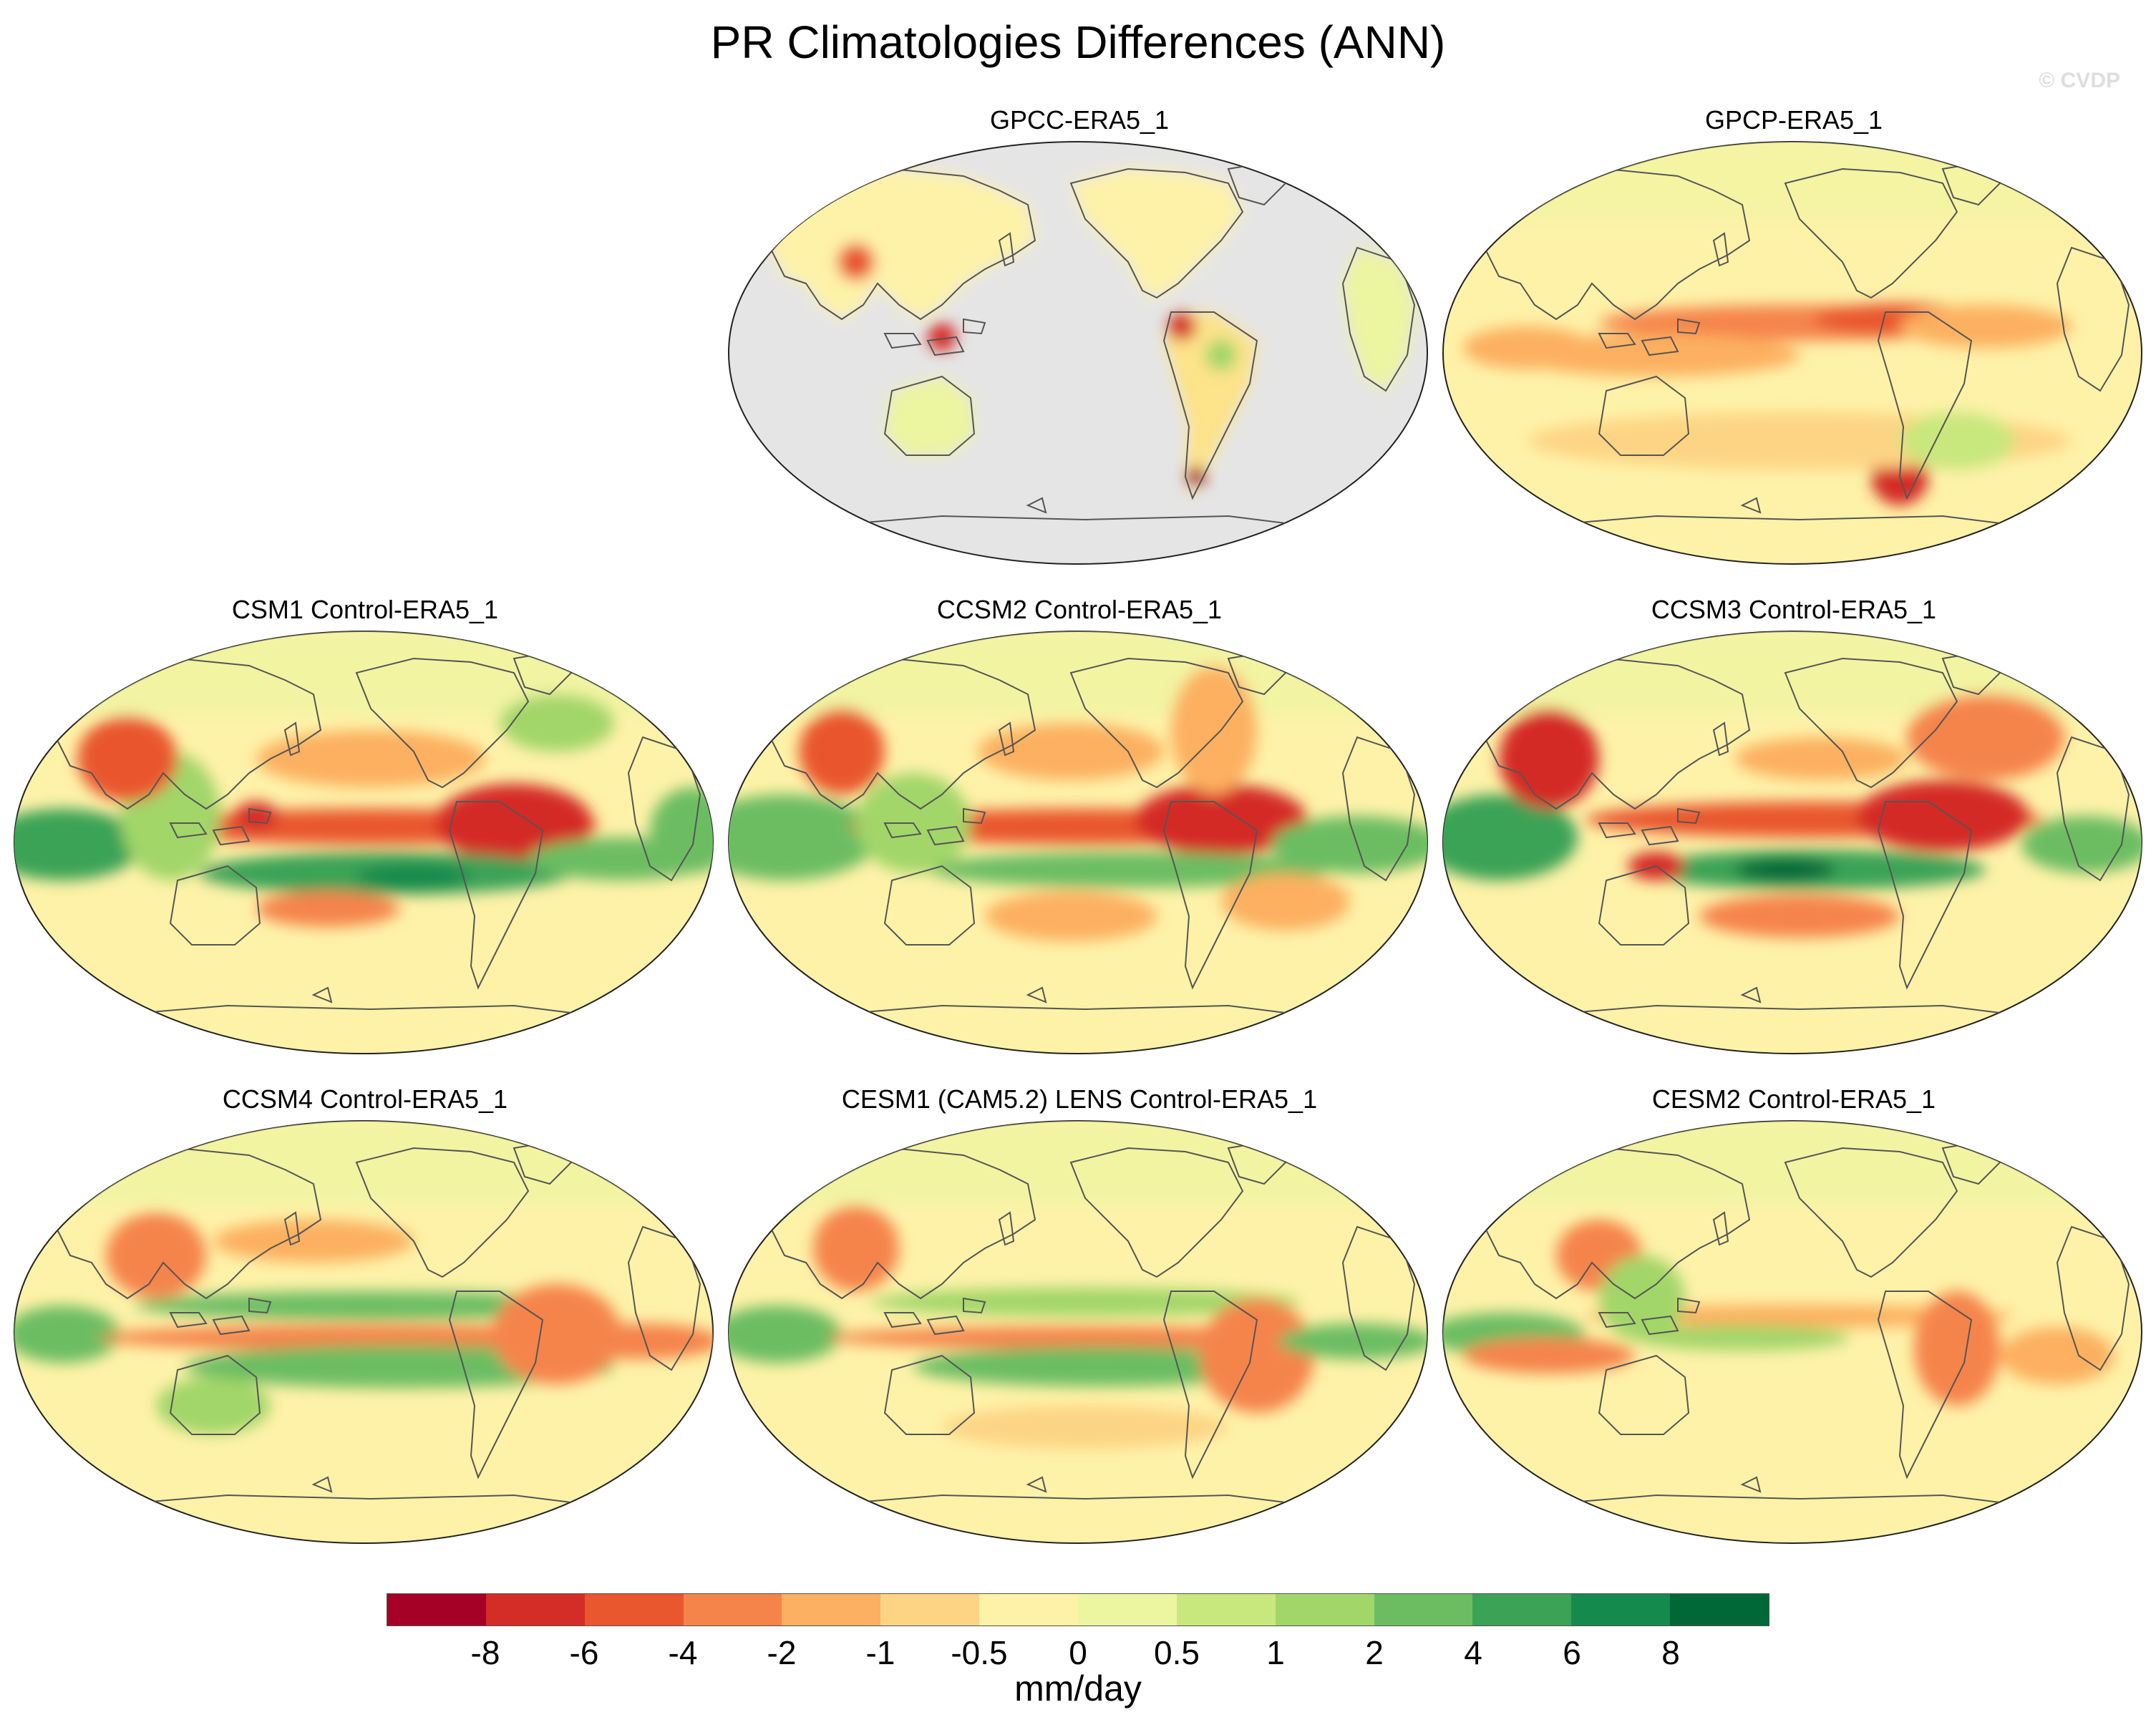  What do you see at coordinates (1177, 1652) in the screenshot?
I see `colorbar-tick-label: 0.5` at bounding box center [1177, 1652].